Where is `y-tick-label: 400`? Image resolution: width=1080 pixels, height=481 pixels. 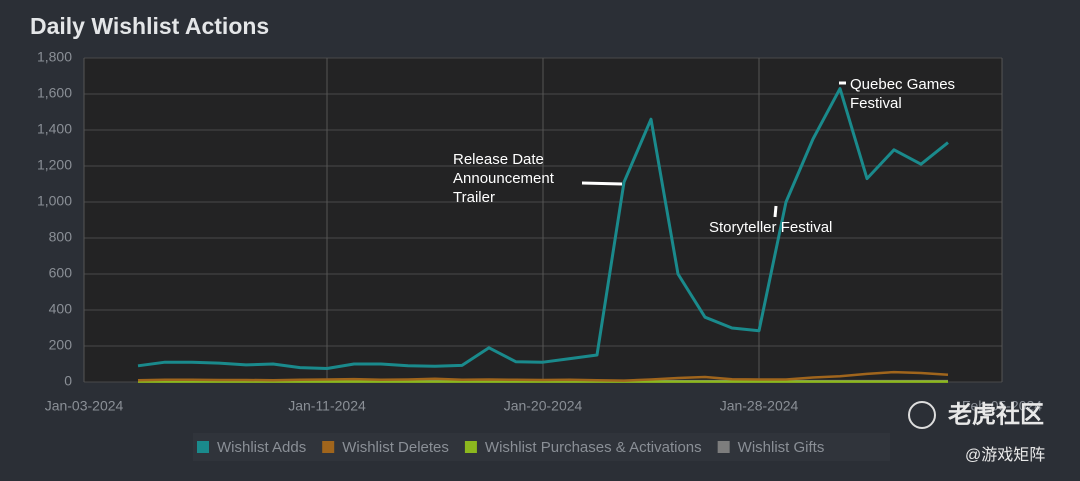 y-tick-label: 400 is located at coordinates (61, 309).